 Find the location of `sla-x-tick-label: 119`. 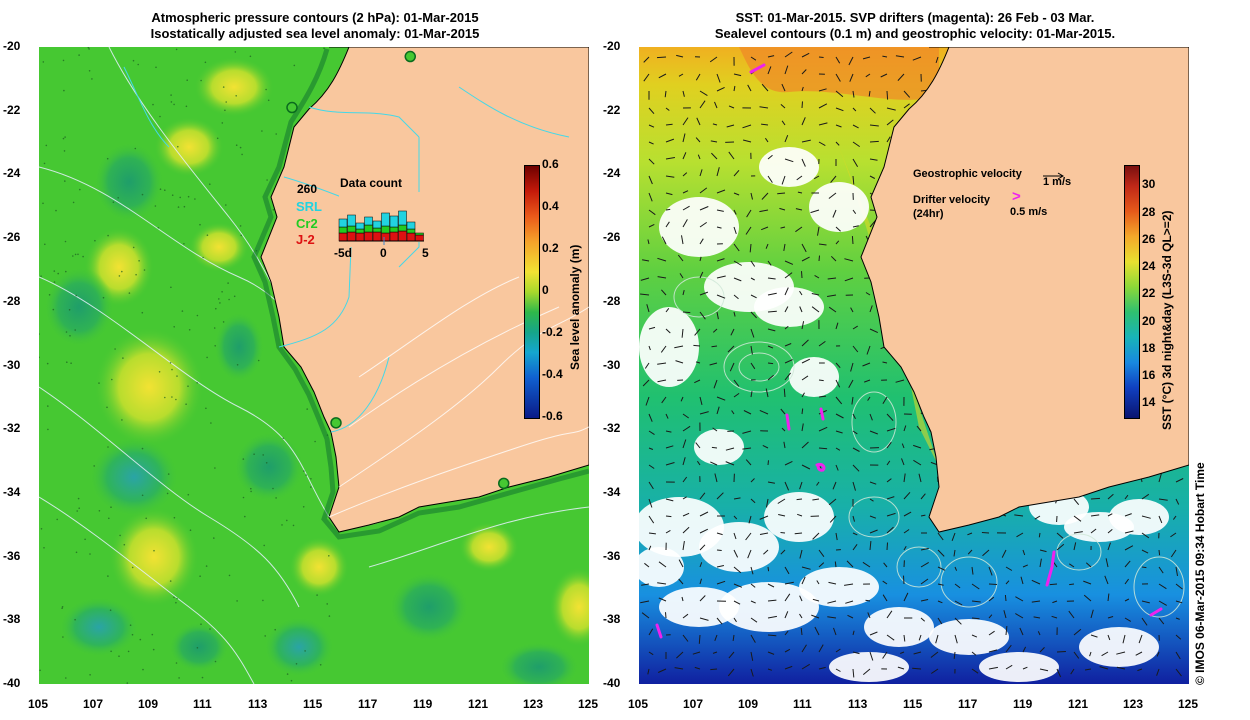

sla-x-tick-label: 119 is located at coordinates (423, 704).